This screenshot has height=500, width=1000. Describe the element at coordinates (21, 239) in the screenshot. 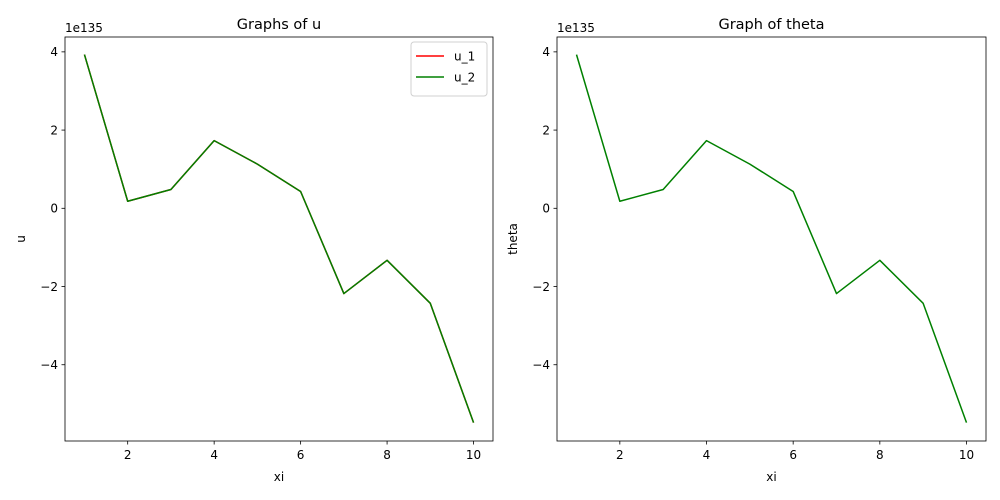

I see `y-axis-label: u` at that location.